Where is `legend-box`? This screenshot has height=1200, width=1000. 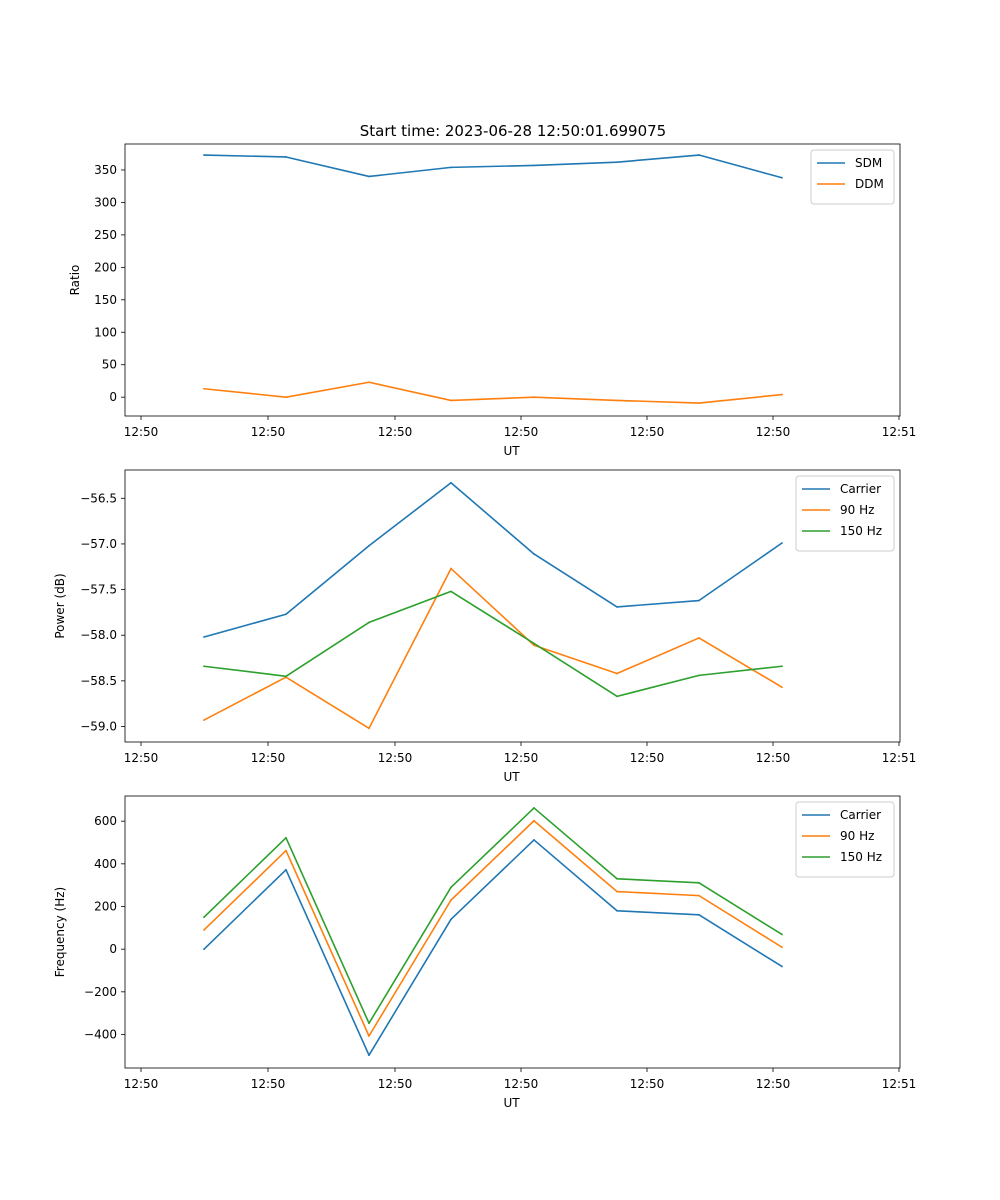
legend-box is located at coordinates (845, 839).